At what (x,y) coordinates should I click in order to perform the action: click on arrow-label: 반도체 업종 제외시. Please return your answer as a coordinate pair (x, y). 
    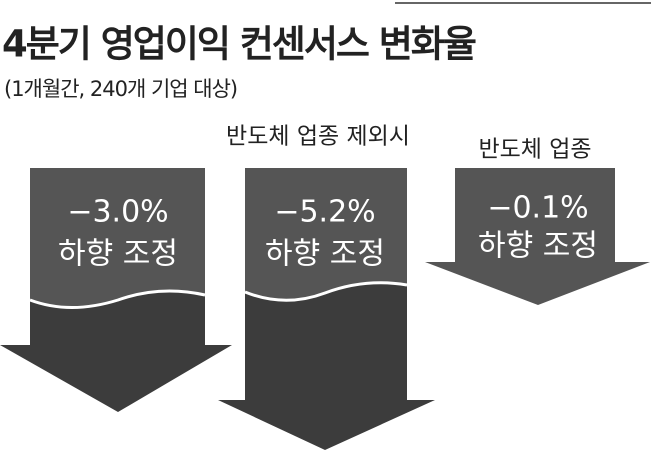
    Looking at the image, I should click on (318, 137).